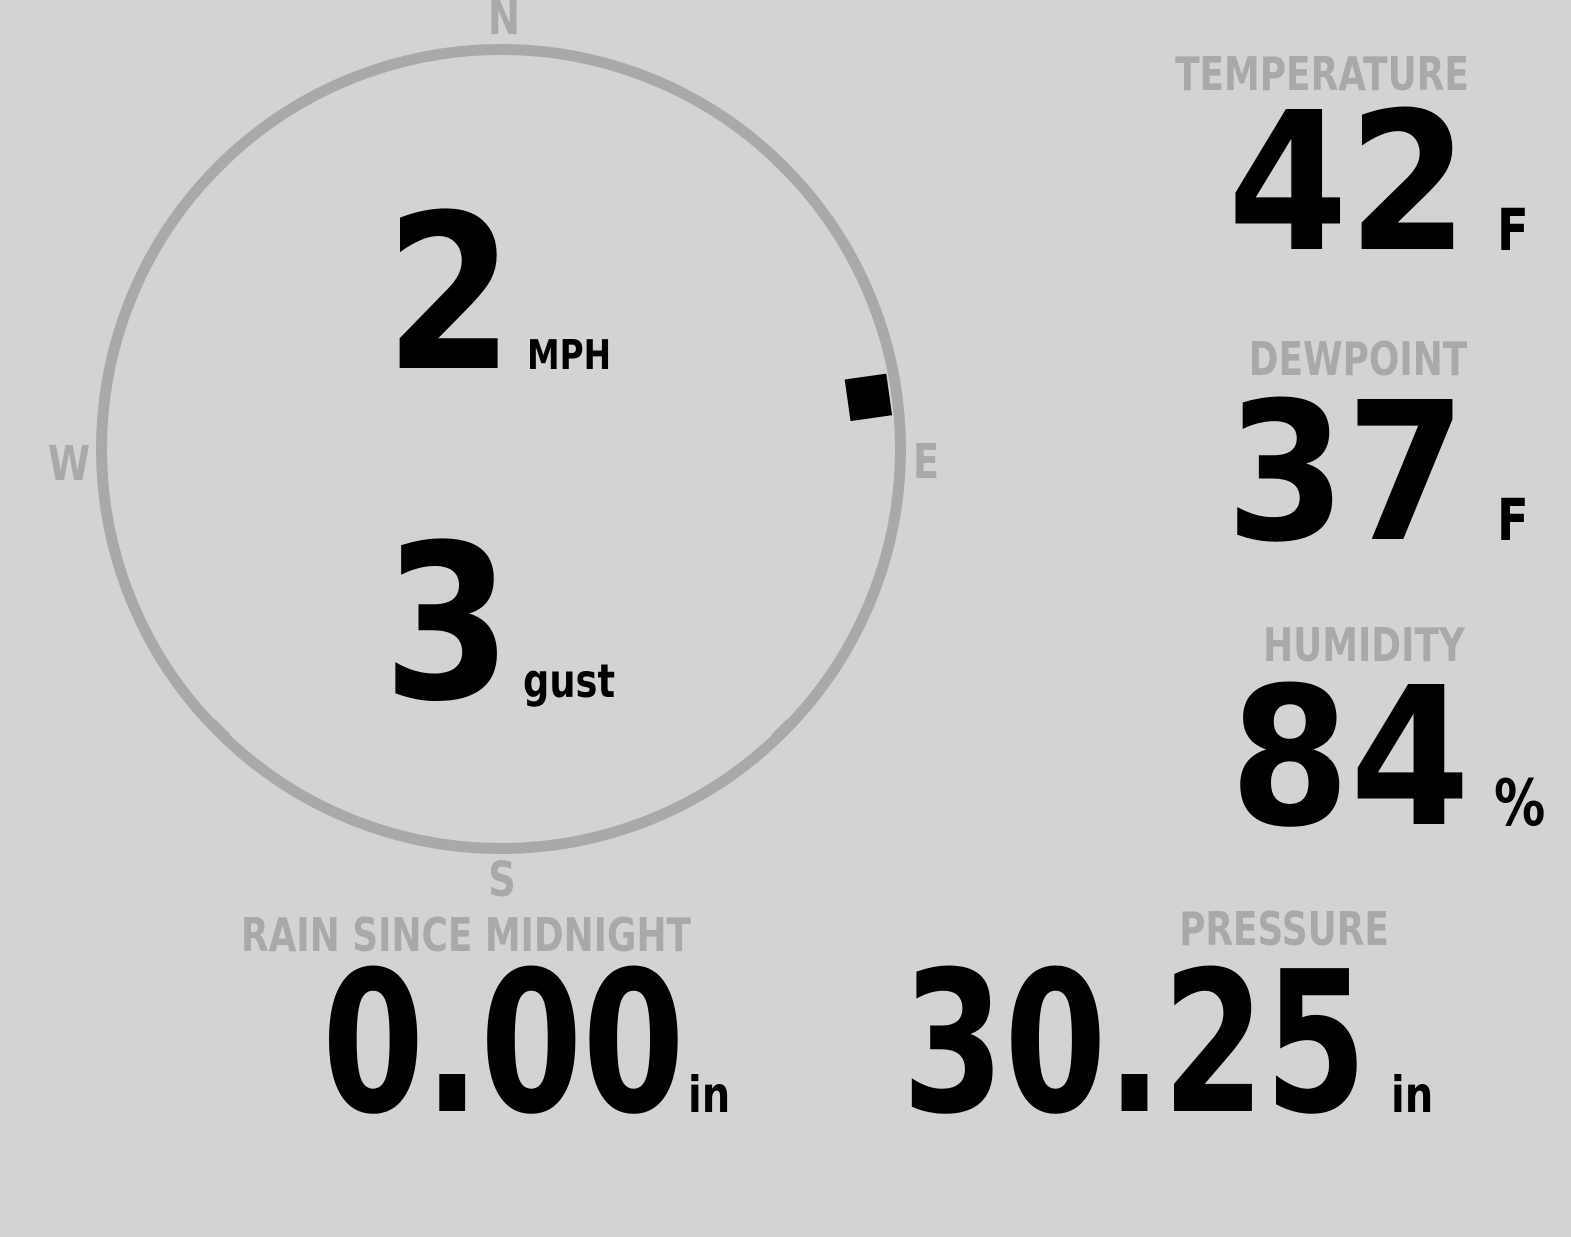 The image size is (1571, 1237). What do you see at coordinates (1347, 183) in the screenshot?
I see `temperature-value: 42` at bounding box center [1347, 183].